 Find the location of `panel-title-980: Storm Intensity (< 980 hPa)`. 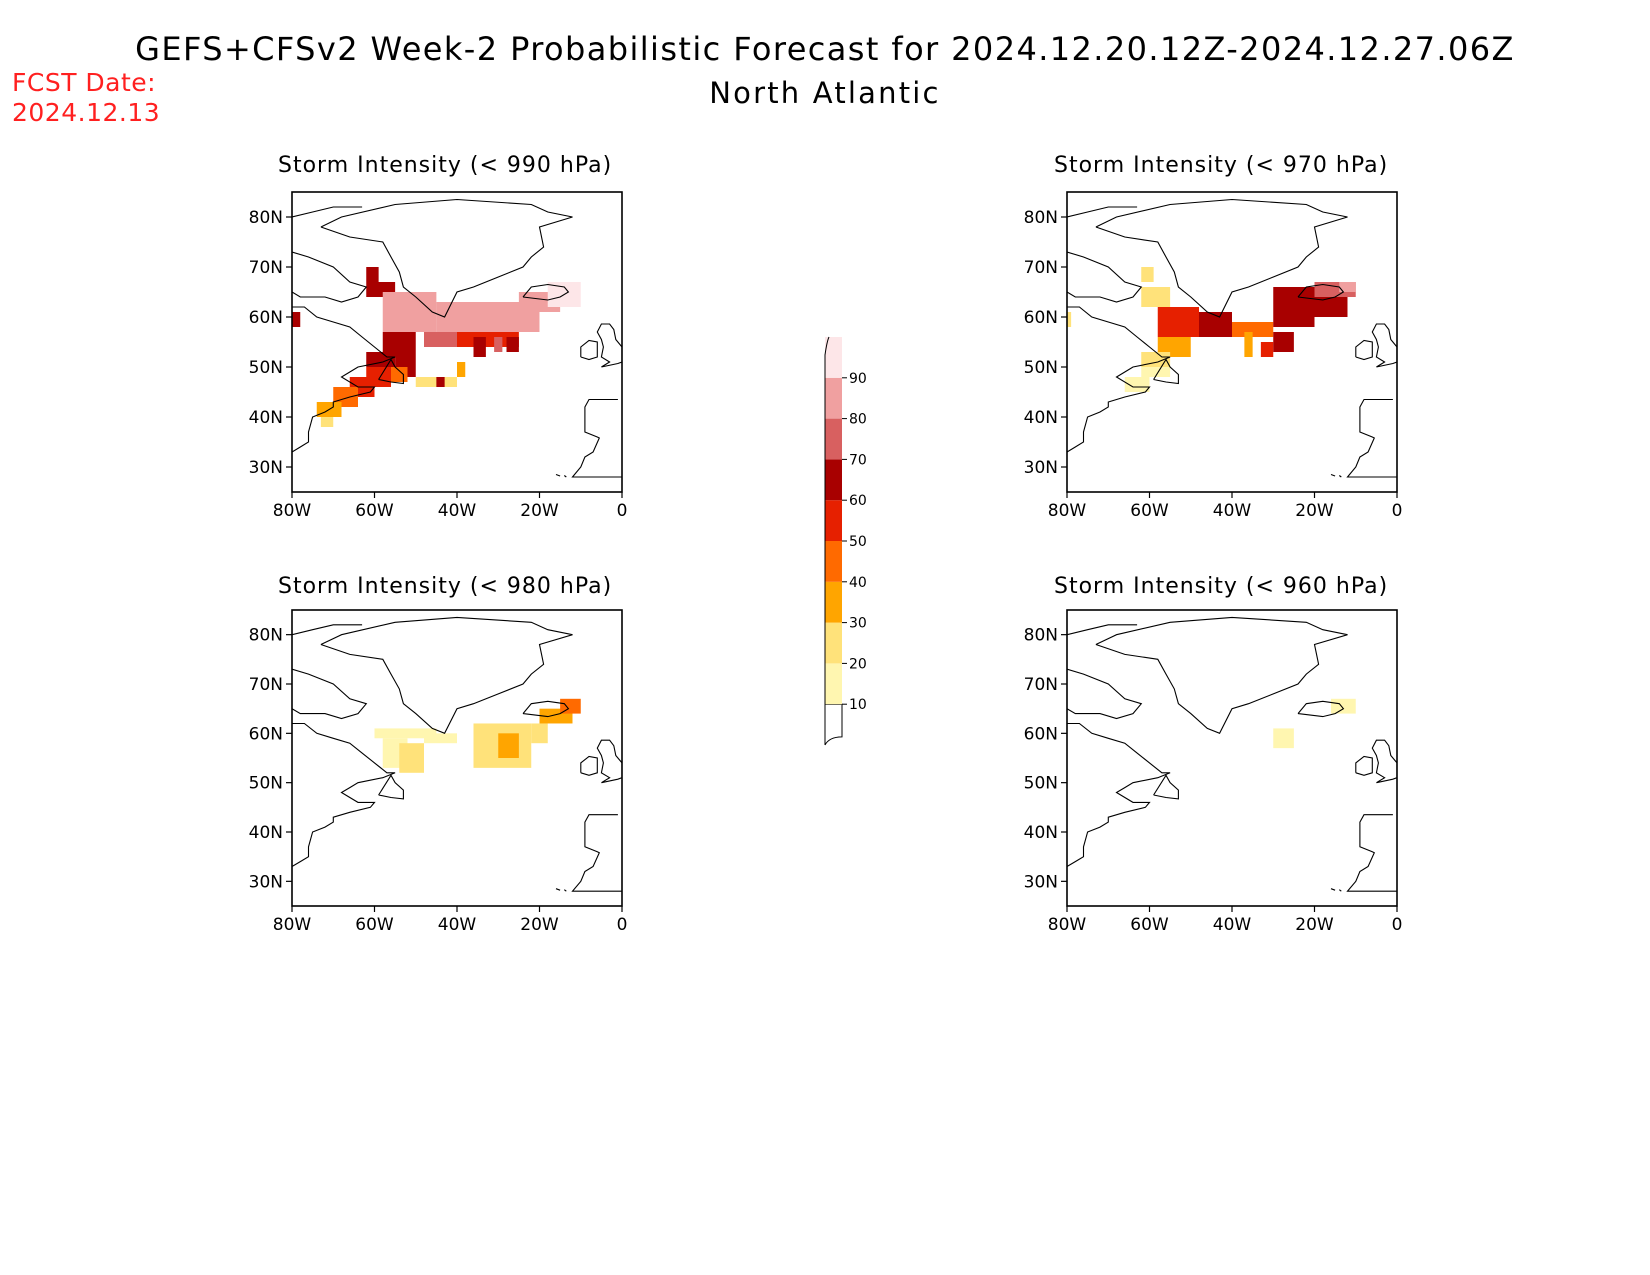

panel-title-980: Storm Intensity (< 980 hPa) is located at coordinates (445, 586).